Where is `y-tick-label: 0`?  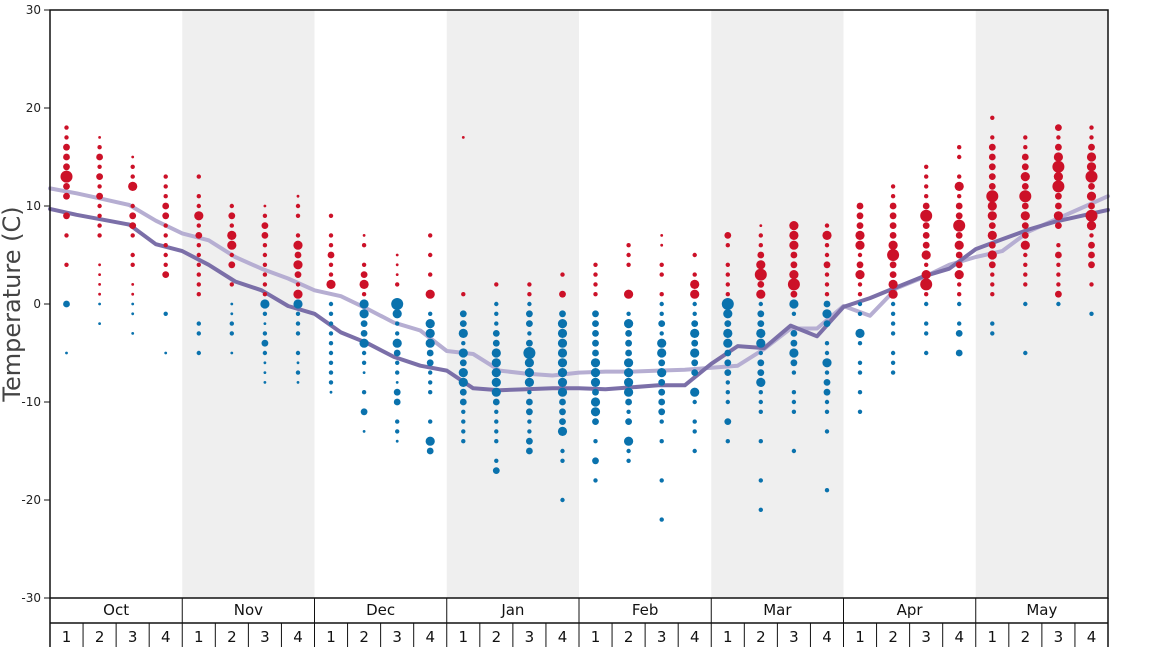 y-tick-label: 0 is located at coordinates (37, 304).